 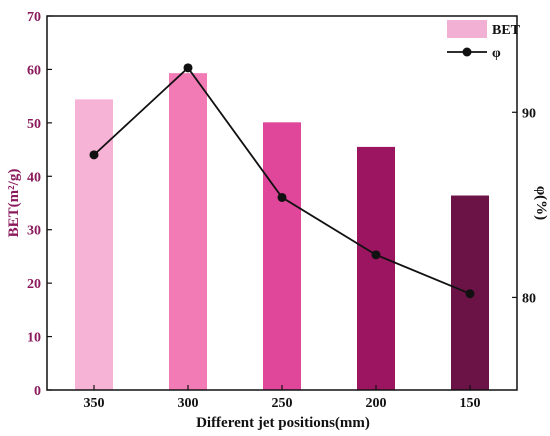 I want to click on ytick-left-label: 0, so click(x=37, y=391).